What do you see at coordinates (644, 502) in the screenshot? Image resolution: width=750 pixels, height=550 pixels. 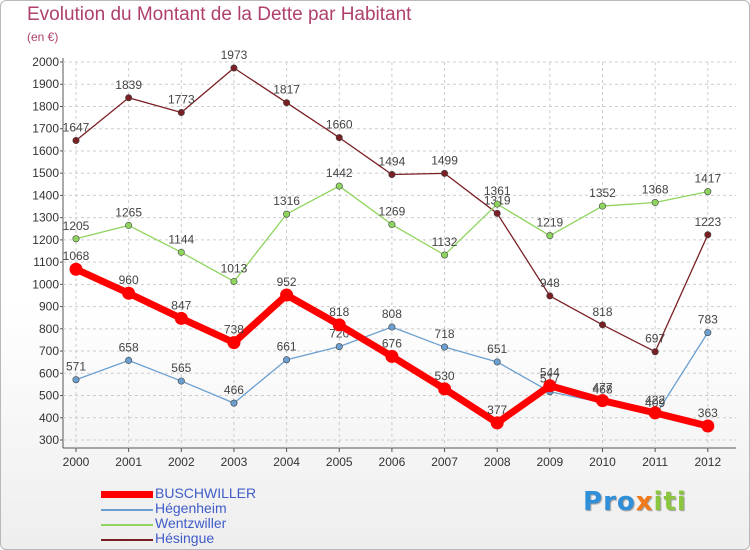 I see `logo-letter: x` at bounding box center [644, 502].